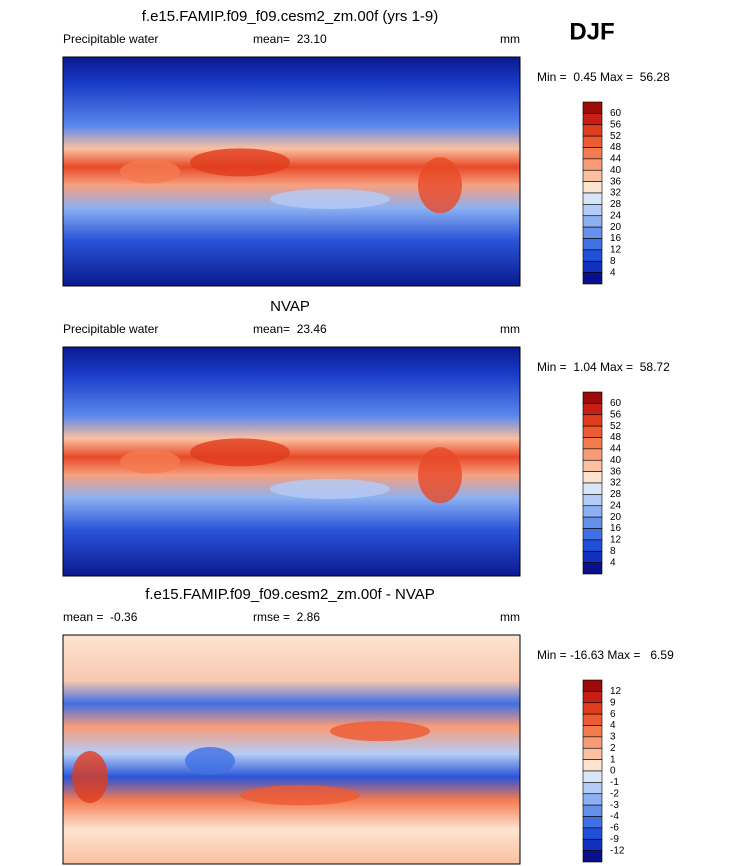 Image resolution: width=733 pixels, height=866 pixels. Describe the element at coordinates (617, 850) in the screenshot. I see `colorbar-label: -12` at that location.